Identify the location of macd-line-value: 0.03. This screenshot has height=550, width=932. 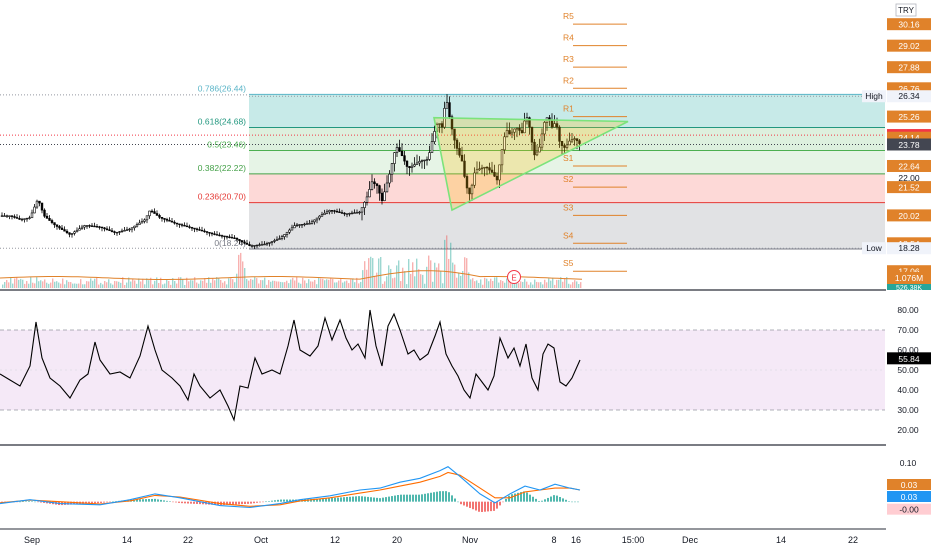
(909, 497).